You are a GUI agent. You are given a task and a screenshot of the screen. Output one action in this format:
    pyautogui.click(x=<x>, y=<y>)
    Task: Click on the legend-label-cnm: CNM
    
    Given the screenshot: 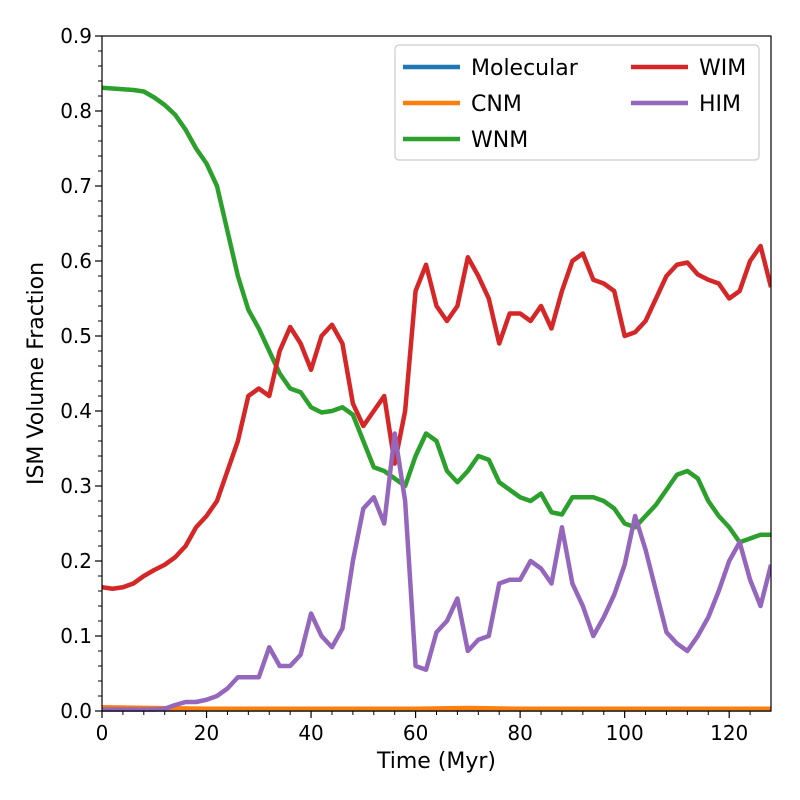 What is the action you would take?
    pyautogui.click(x=496, y=104)
    